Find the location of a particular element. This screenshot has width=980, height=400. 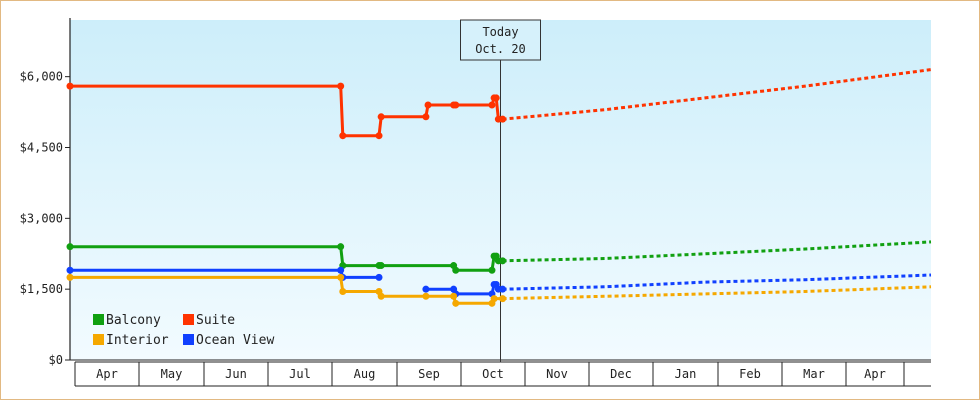

today-box is located at coordinates (500, 40).